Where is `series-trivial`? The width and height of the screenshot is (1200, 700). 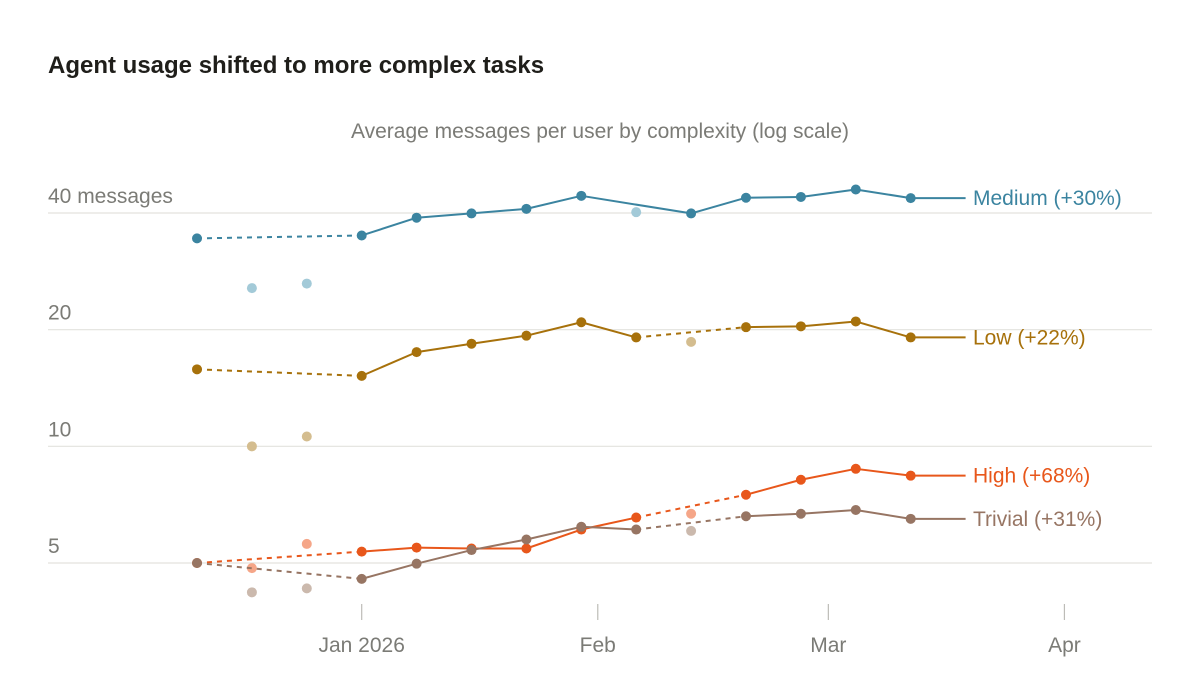
series-trivial is located at coordinates (579, 551).